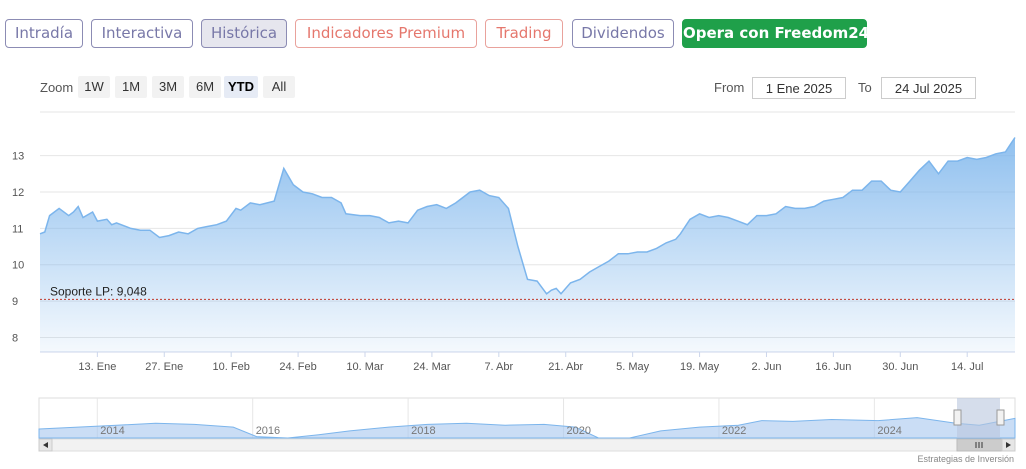  Describe the element at coordinates (775, 33) in the screenshot. I see `freedom24-button: Opera con Freedom24` at that location.